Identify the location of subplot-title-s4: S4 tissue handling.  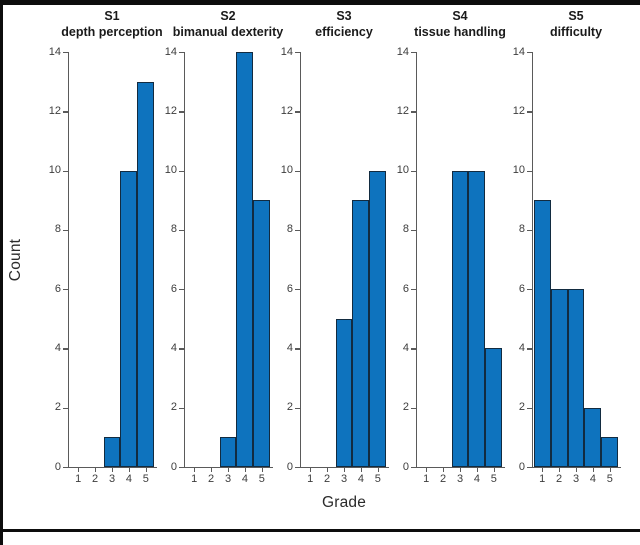
(460, 24).